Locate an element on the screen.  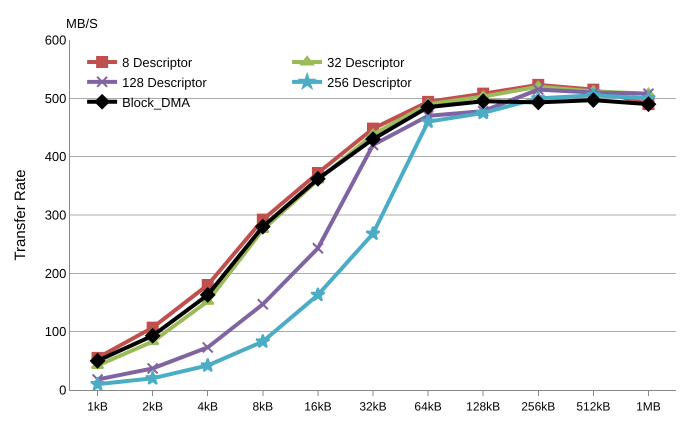
x-tick-label: 4kB is located at coordinates (207, 406).